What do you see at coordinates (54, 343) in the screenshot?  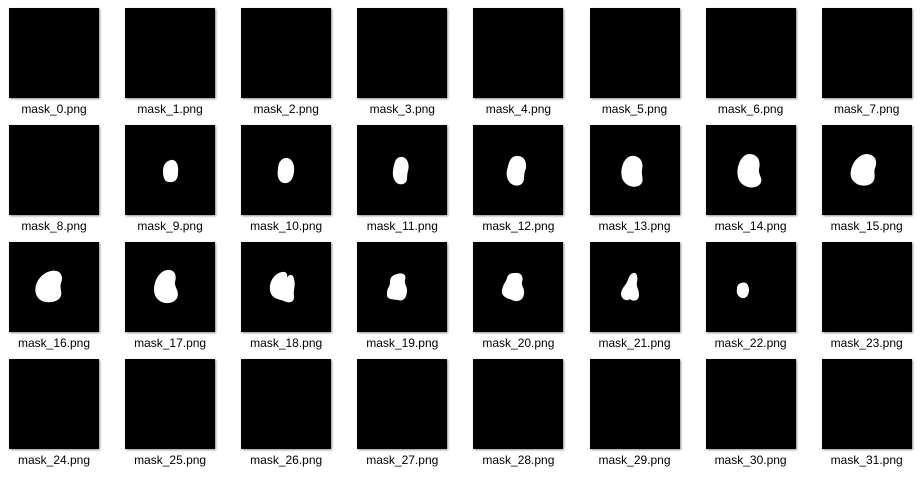 I see `file-name-label: mask_16.png` at bounding box center [54, 343].